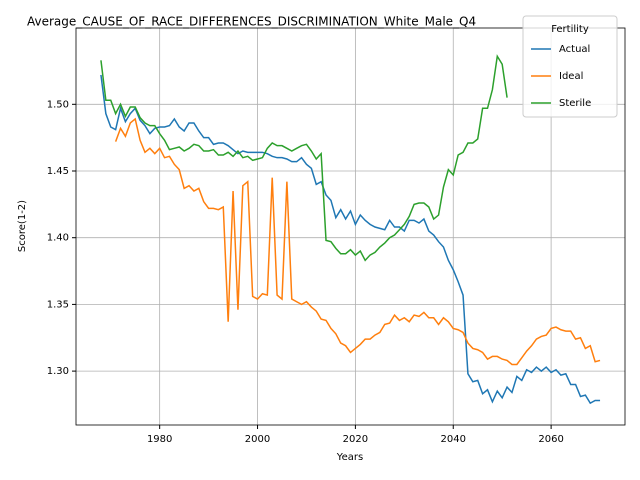  Describe the element at coordinates (550, 439) in the screenshot. I see `x-tick-label: 2060` at that location.